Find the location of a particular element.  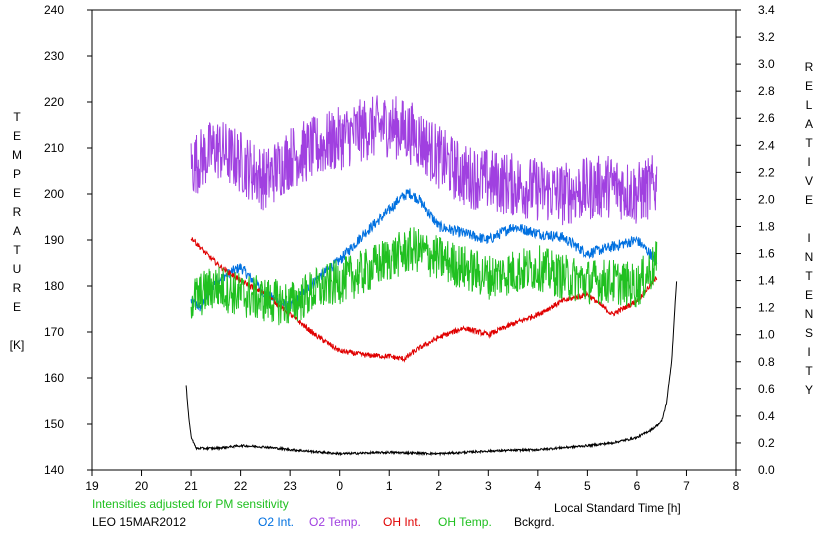

legend-item: O2 Int. is located at coordinates (276, 522).